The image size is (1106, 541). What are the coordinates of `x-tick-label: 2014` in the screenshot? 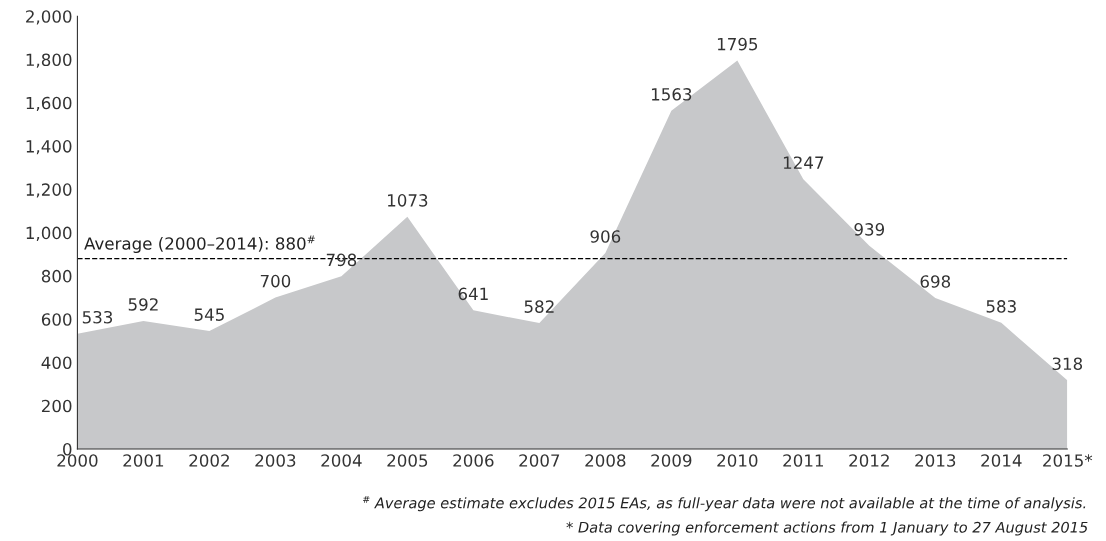 It's located at (1001, 460).